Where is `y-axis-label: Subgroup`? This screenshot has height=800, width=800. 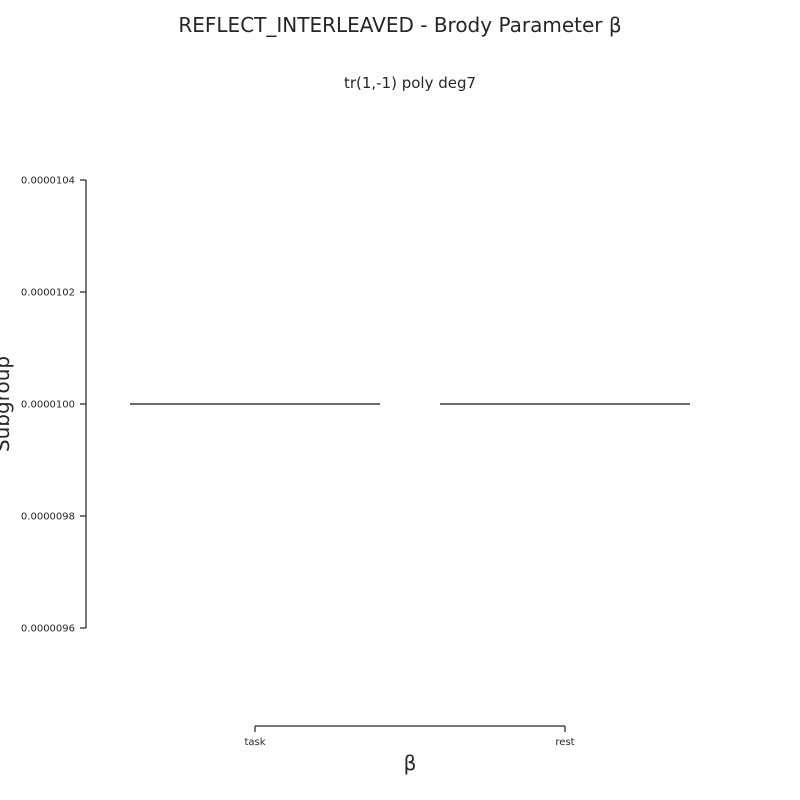 y-axis-label: Subgroup is located at coordinates (7, 404).